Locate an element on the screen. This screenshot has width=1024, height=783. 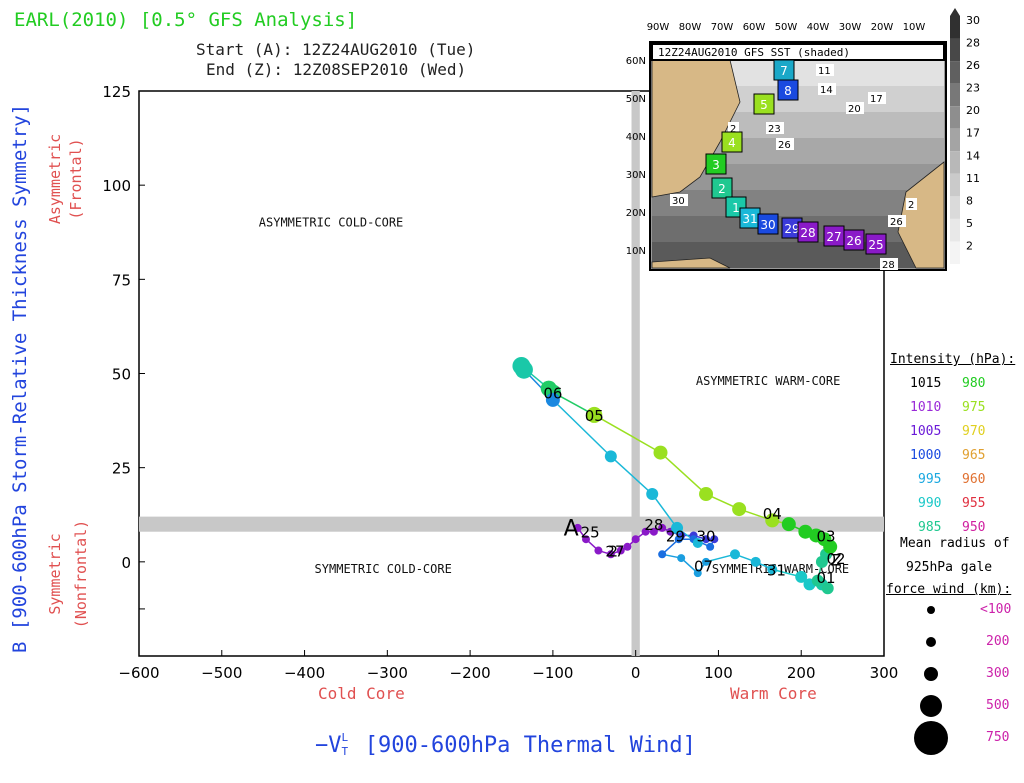
legend-pressure-b: 955 is located at coordinates (974, 503).